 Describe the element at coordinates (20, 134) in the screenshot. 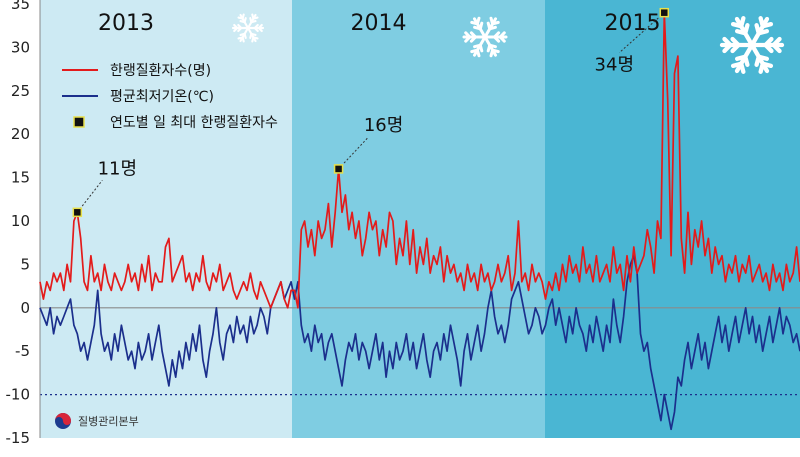

I see `y-tick-label: 20` at that location.